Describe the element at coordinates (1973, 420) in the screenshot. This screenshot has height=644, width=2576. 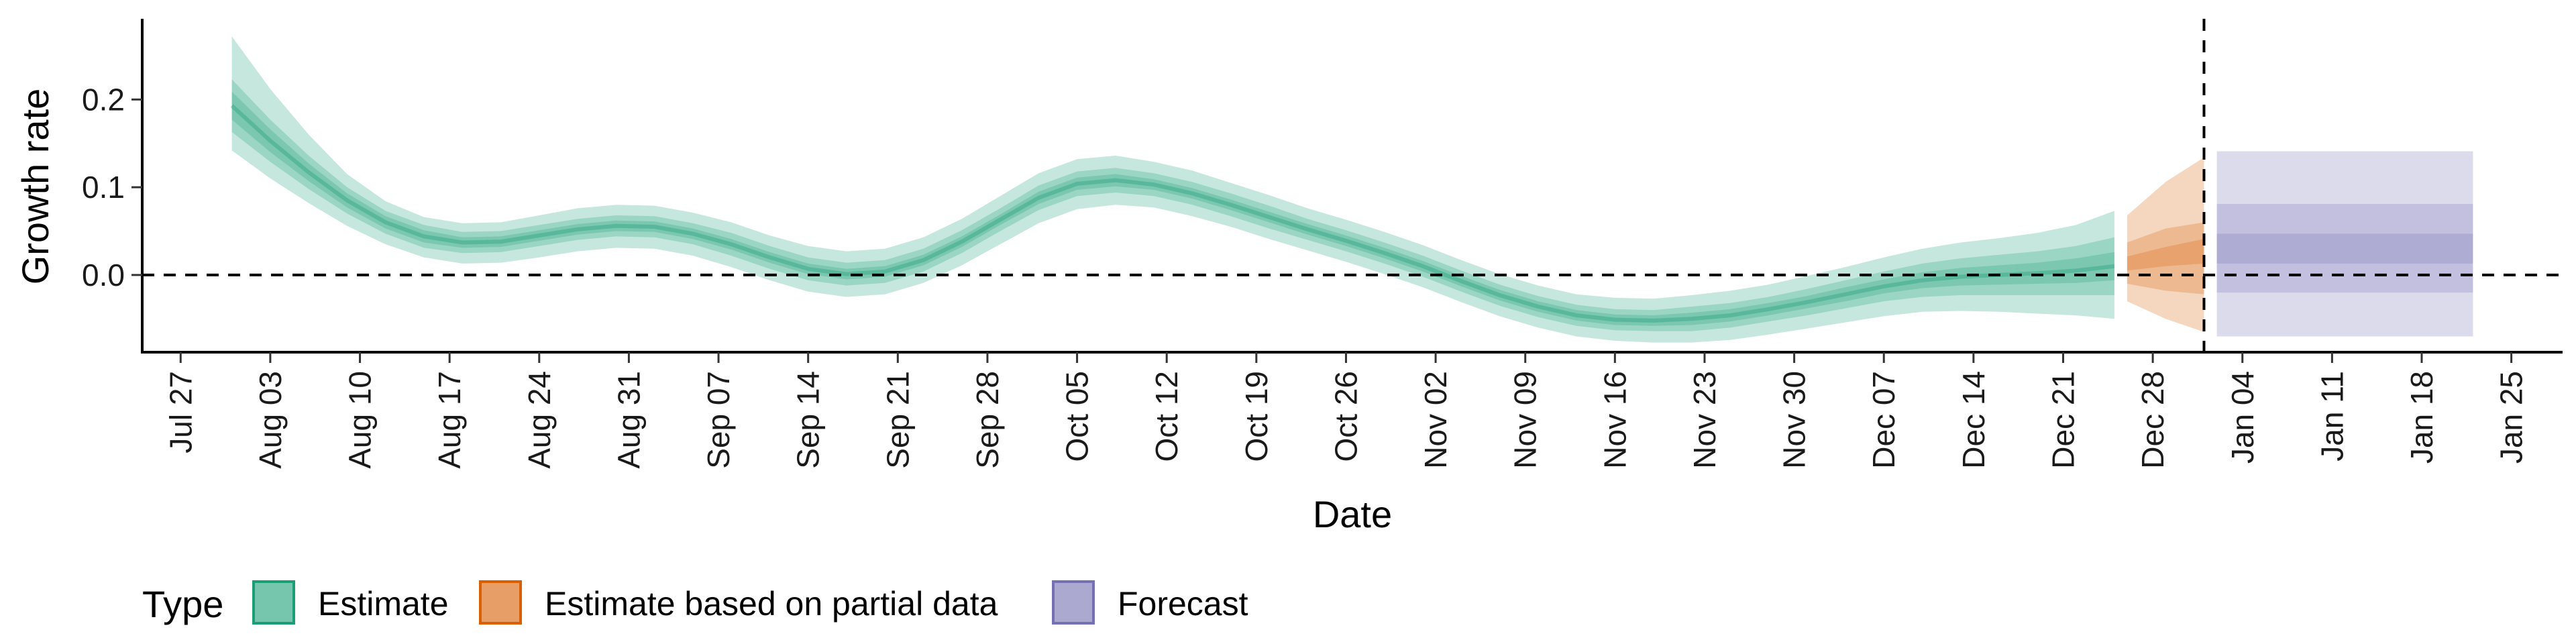
I see `x-tick-label: Dec 14` at that location.